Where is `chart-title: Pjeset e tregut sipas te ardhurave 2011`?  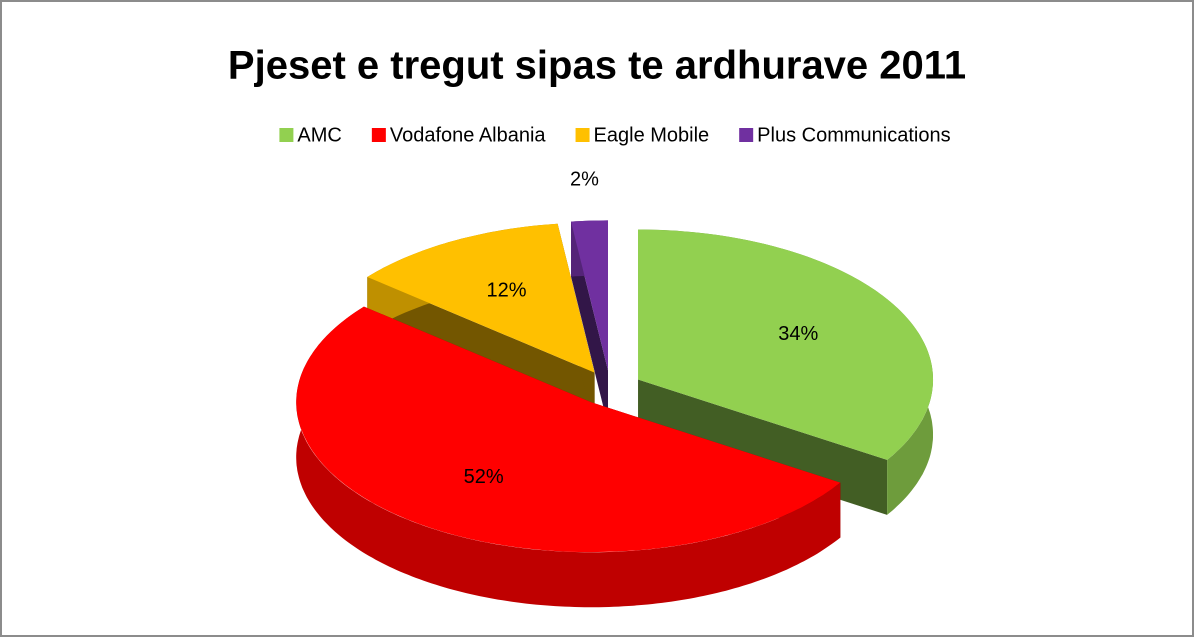 chart-title: Pjeset e tregut sipas te ardhurave 2011 is located at coordinates (597, 66).